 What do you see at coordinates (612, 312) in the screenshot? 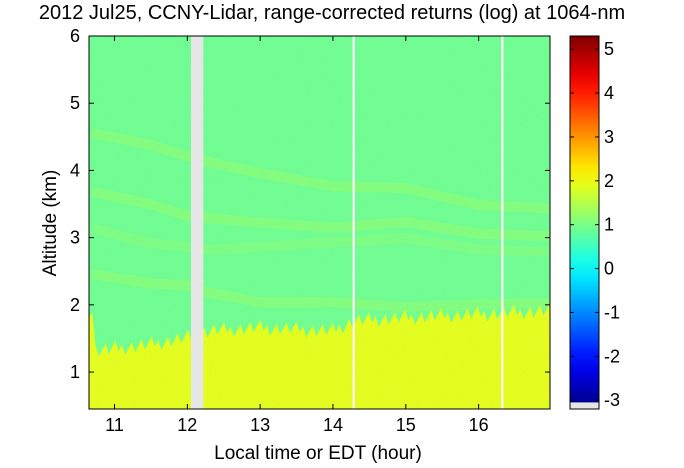
I see `colorbar-tick-label: -1` at bounding box center [612, 312].